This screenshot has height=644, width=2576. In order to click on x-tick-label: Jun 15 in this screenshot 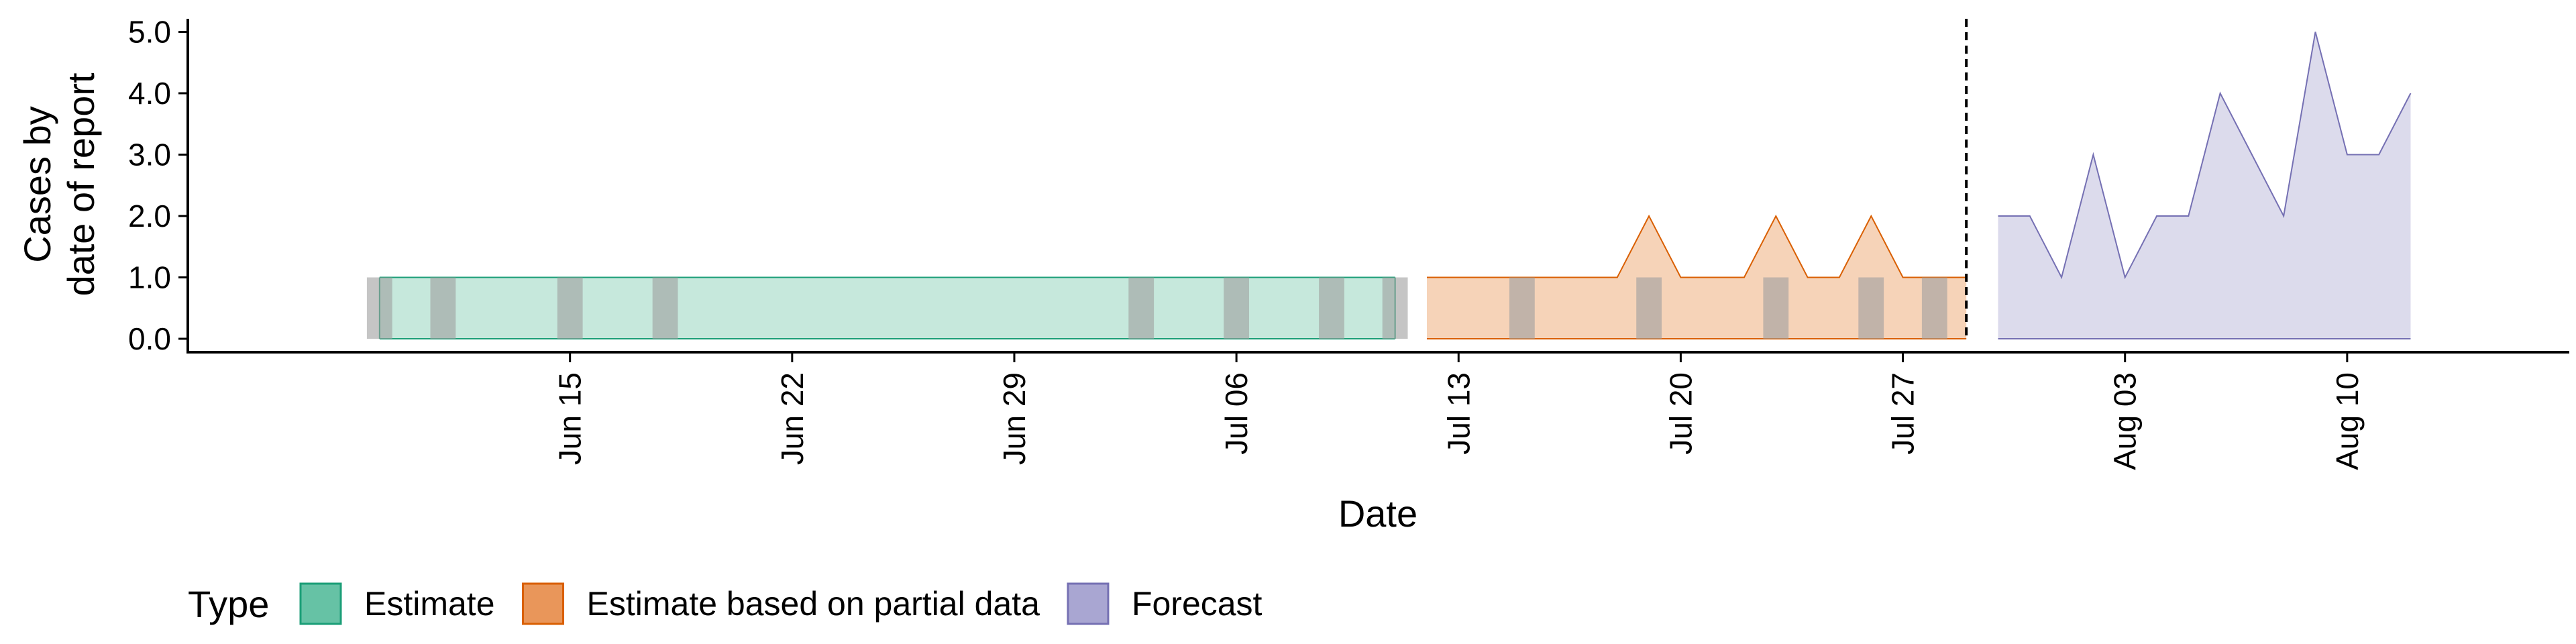, I will do `click(570, 418)`.